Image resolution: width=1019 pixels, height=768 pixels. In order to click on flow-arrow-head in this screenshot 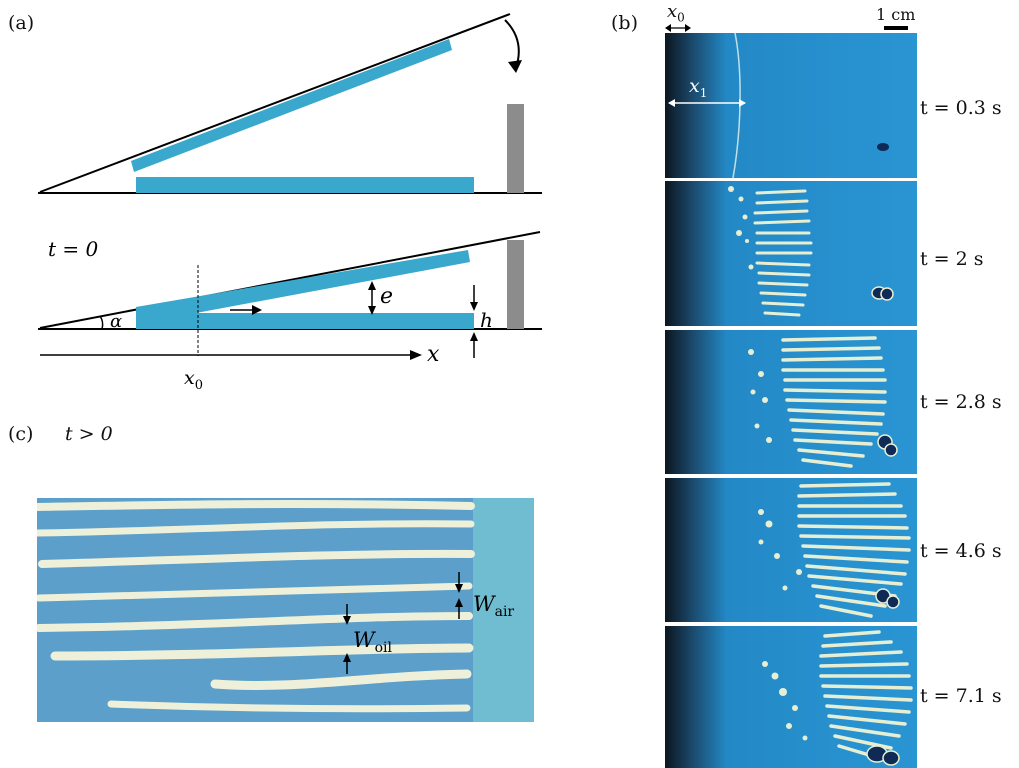, I will do `click(257, 310)`.